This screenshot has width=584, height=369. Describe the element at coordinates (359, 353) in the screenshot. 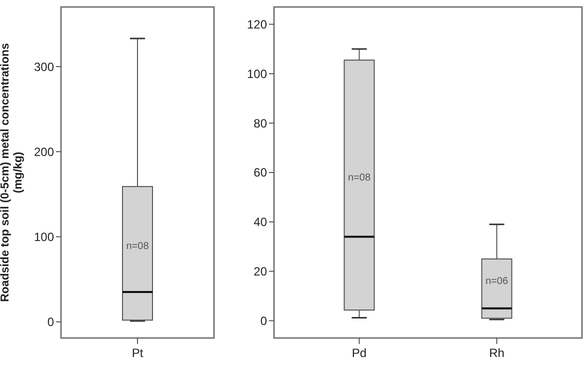

I see `x-tick-label: Pd` at that location.